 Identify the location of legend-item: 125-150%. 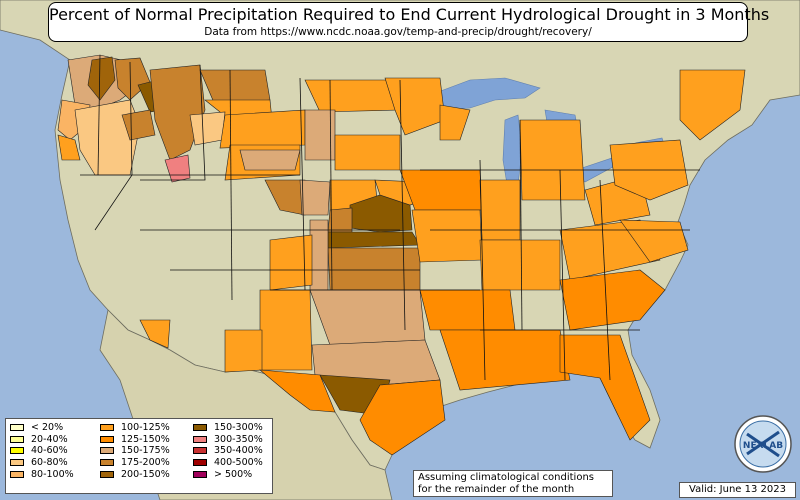
(135, 440).